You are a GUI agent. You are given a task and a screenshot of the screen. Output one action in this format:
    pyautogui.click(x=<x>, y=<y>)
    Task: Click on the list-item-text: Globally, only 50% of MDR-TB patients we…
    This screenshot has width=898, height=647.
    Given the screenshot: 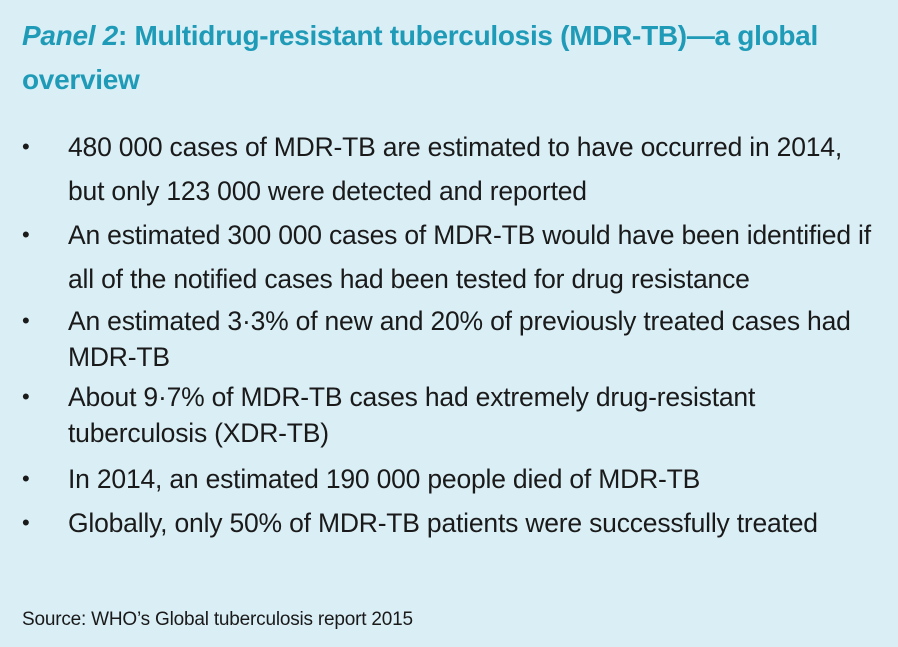 What is the action you would take?
    pyautogui.click(x=443, y=523)
    